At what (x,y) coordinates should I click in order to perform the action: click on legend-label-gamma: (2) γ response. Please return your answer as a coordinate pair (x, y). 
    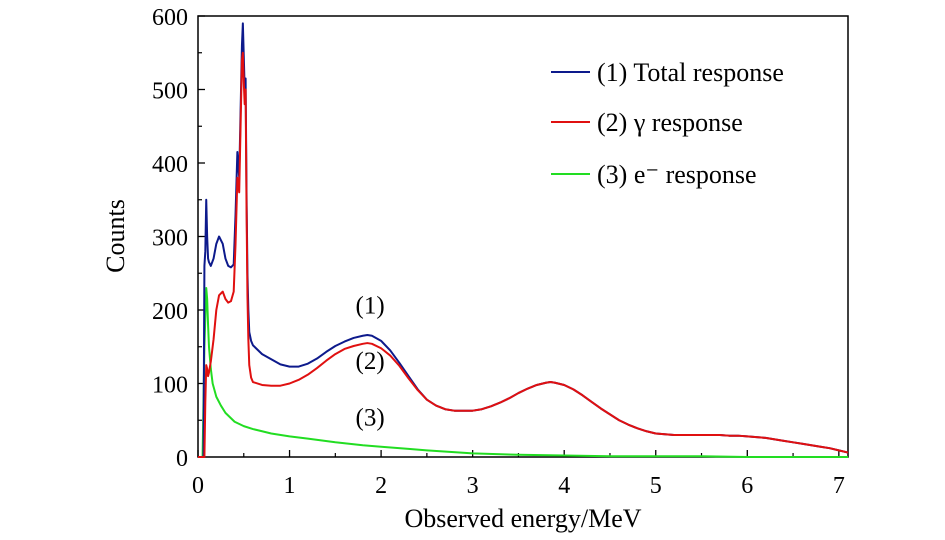
    Looking at the image, I should click on (670, 122).